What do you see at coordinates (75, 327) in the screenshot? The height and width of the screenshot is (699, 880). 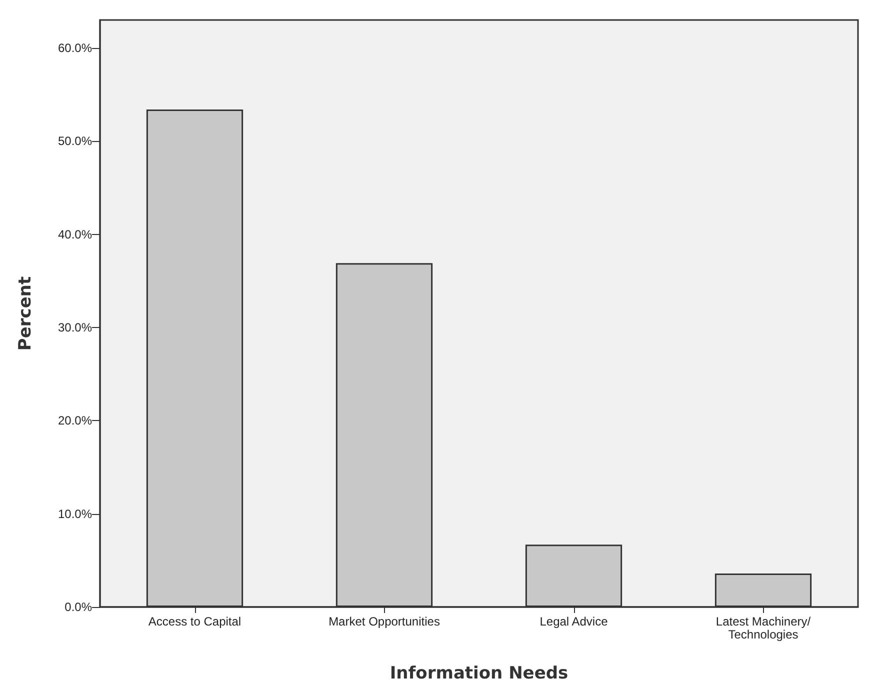 I see `y-tick-label: 30.0%` at bounding box center [75, 327].